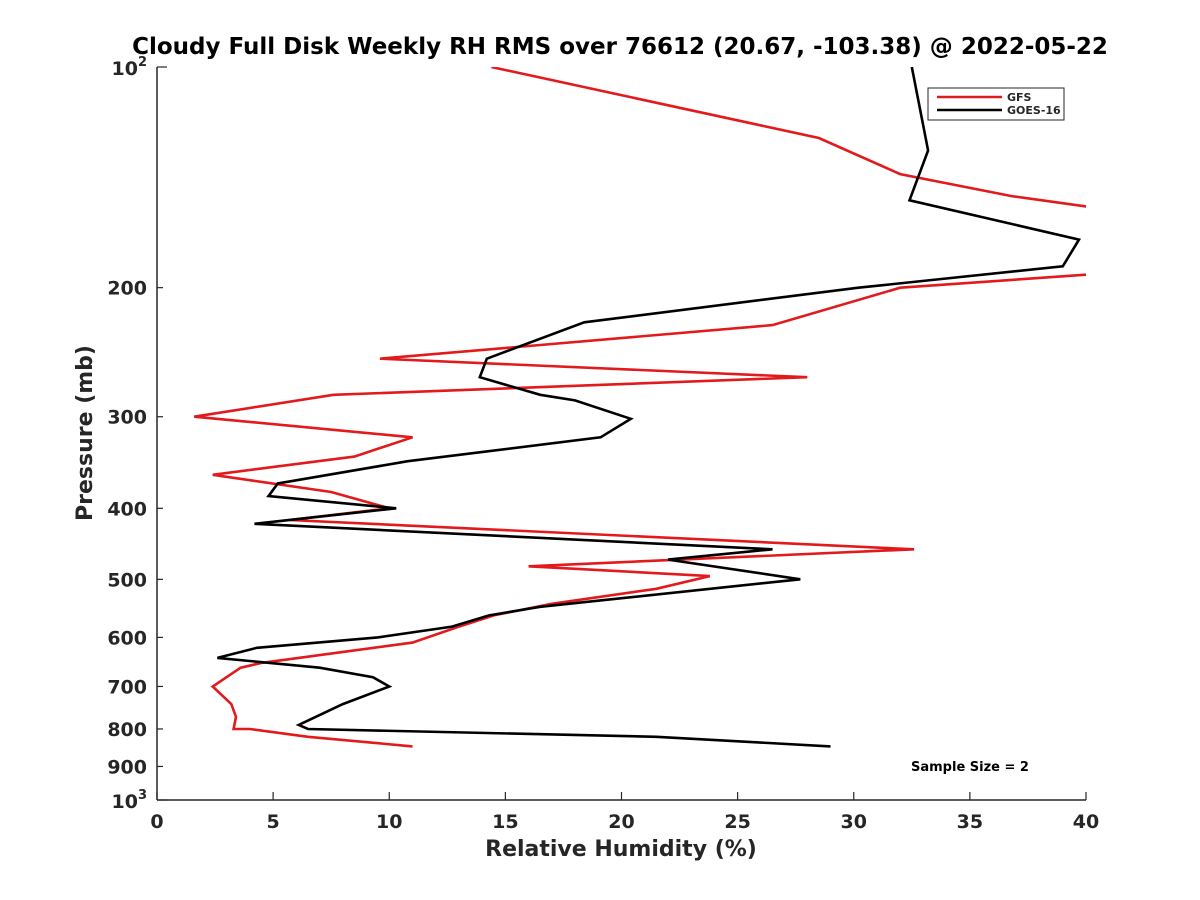  Describe the element at coordinates (137, 433) in the screenshot. I see `y-ticks: 200 300 400 500 600 700 800 900` at that location.